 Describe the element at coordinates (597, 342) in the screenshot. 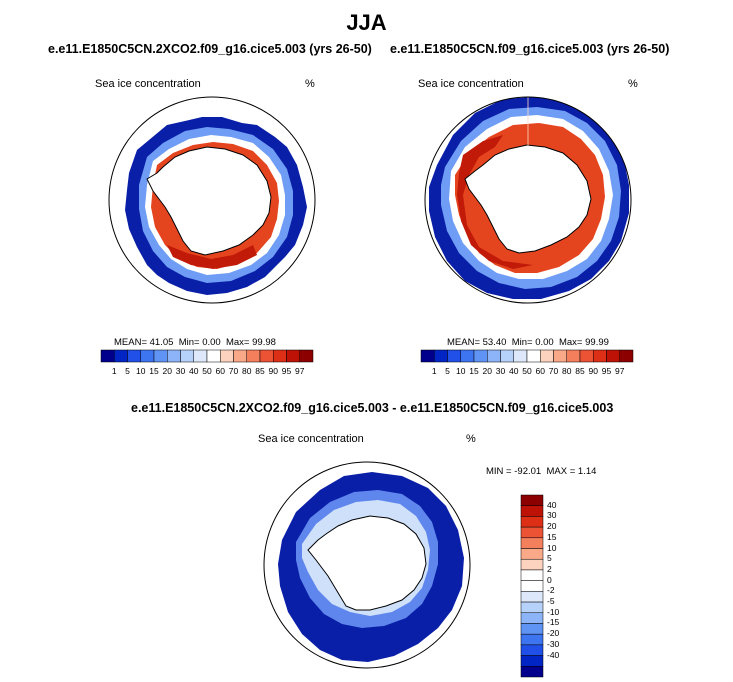

I see `panel-2-max-value: 99.99` at that location.